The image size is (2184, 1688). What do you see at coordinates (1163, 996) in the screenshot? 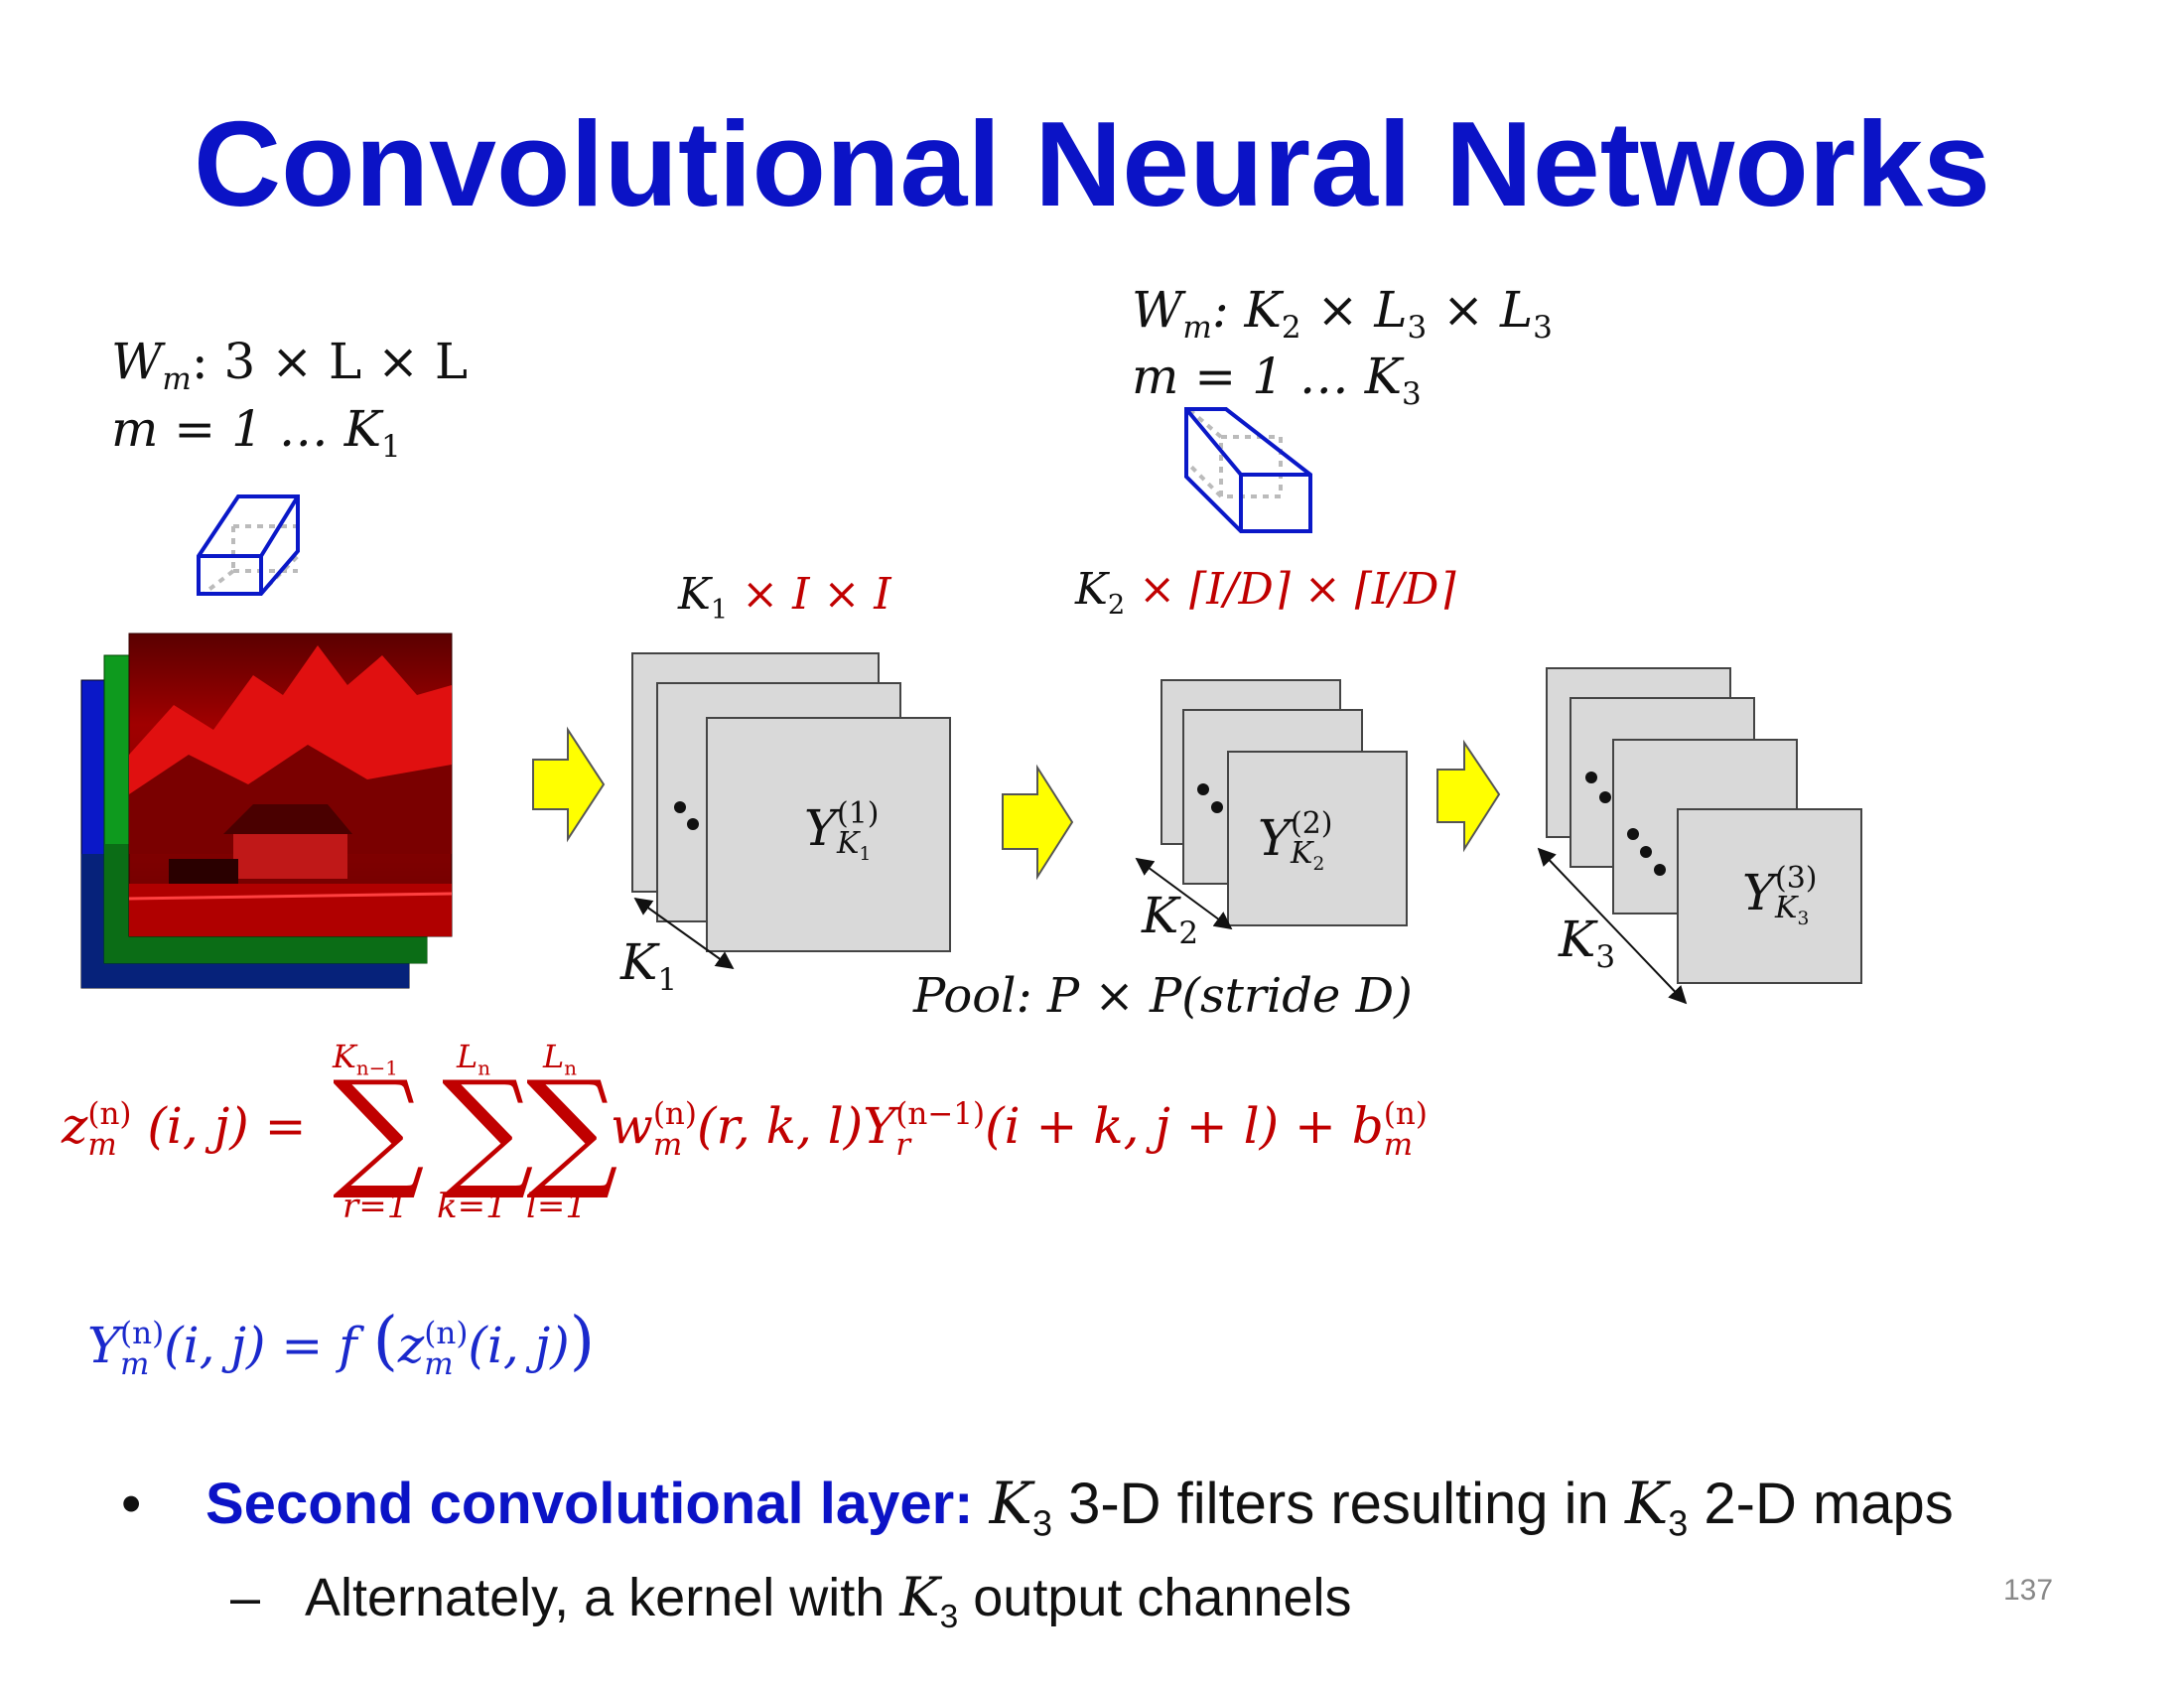
I see `pool-label: Pool: P × P(stride D)` at bounding box center [1163, 996].